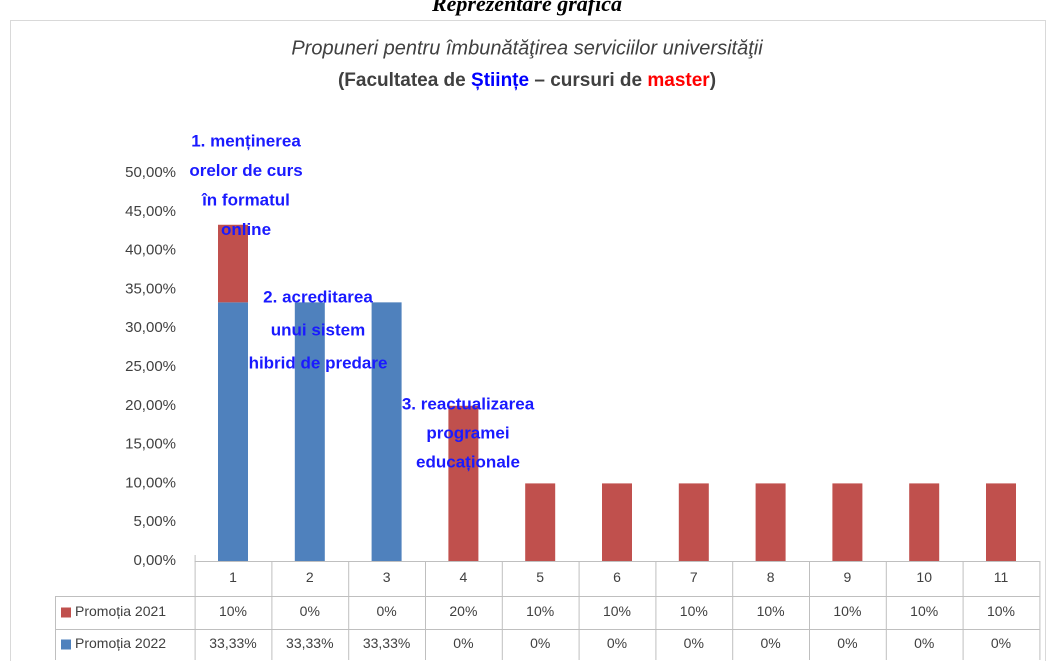 This screenshot has width=1054, height=661. I want to click on subtitle-part: (Facultatea de, so click(404, 80).